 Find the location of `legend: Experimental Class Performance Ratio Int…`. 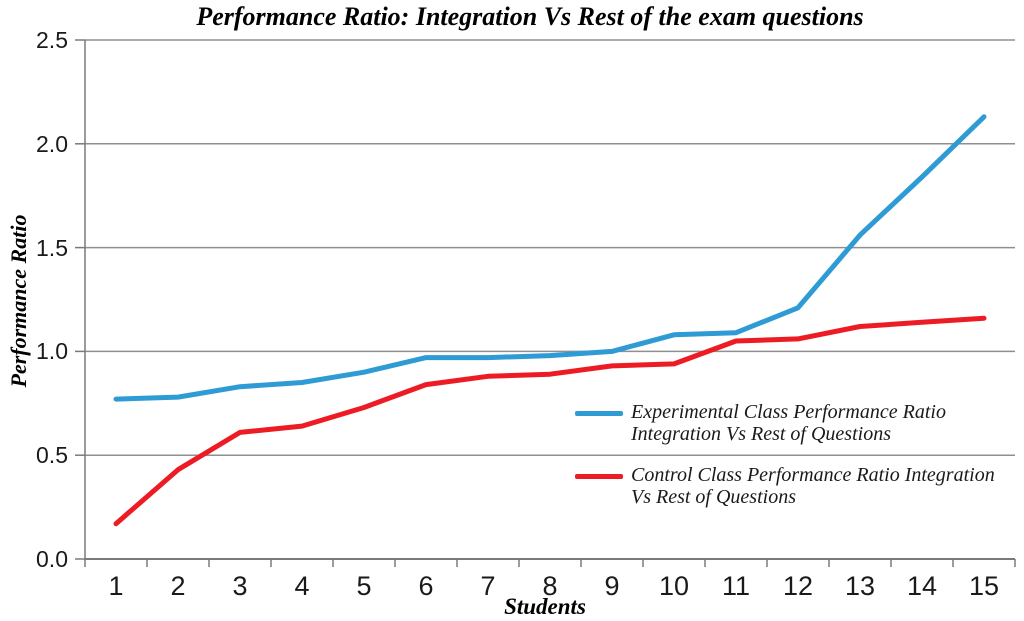

legend: Experimental Class Performance Ratio Int… is located at coordinates (785, 464).